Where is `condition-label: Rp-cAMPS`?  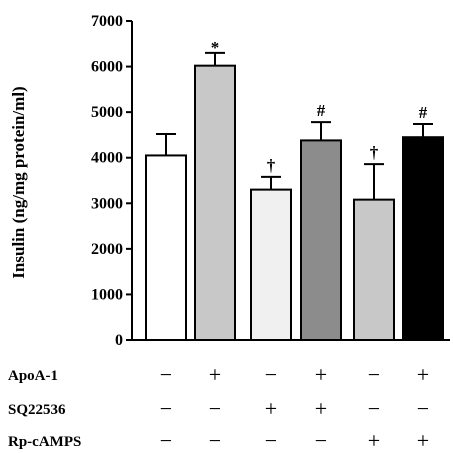
condition-label: Rp-cAMPS is located at coordinates (44, 442).